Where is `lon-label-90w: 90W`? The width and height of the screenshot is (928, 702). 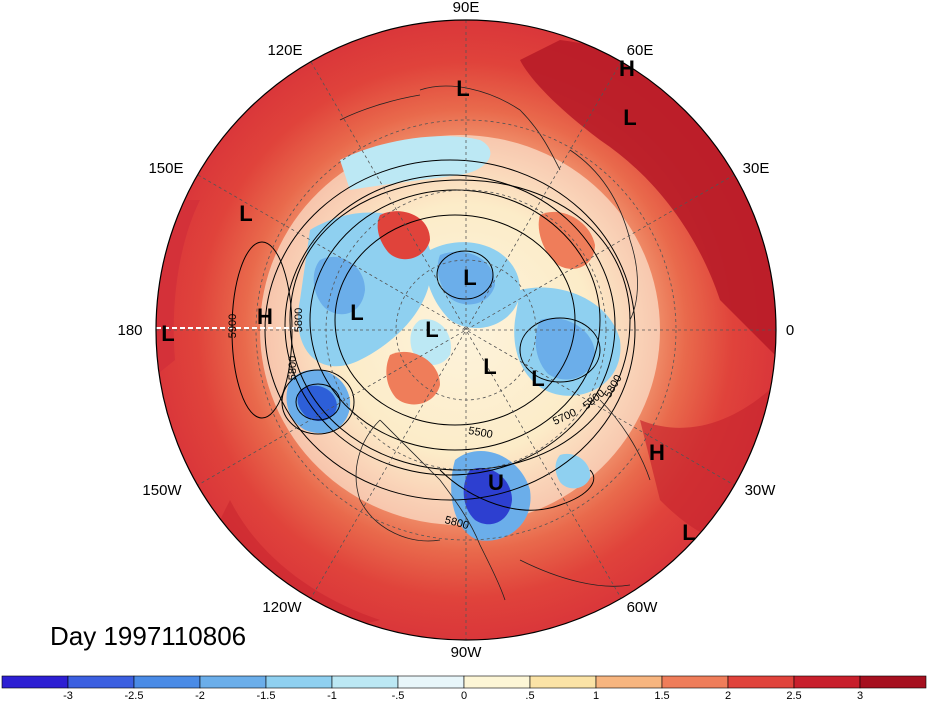
lon-label-90w: 90W is located at coordinates (467, 652).